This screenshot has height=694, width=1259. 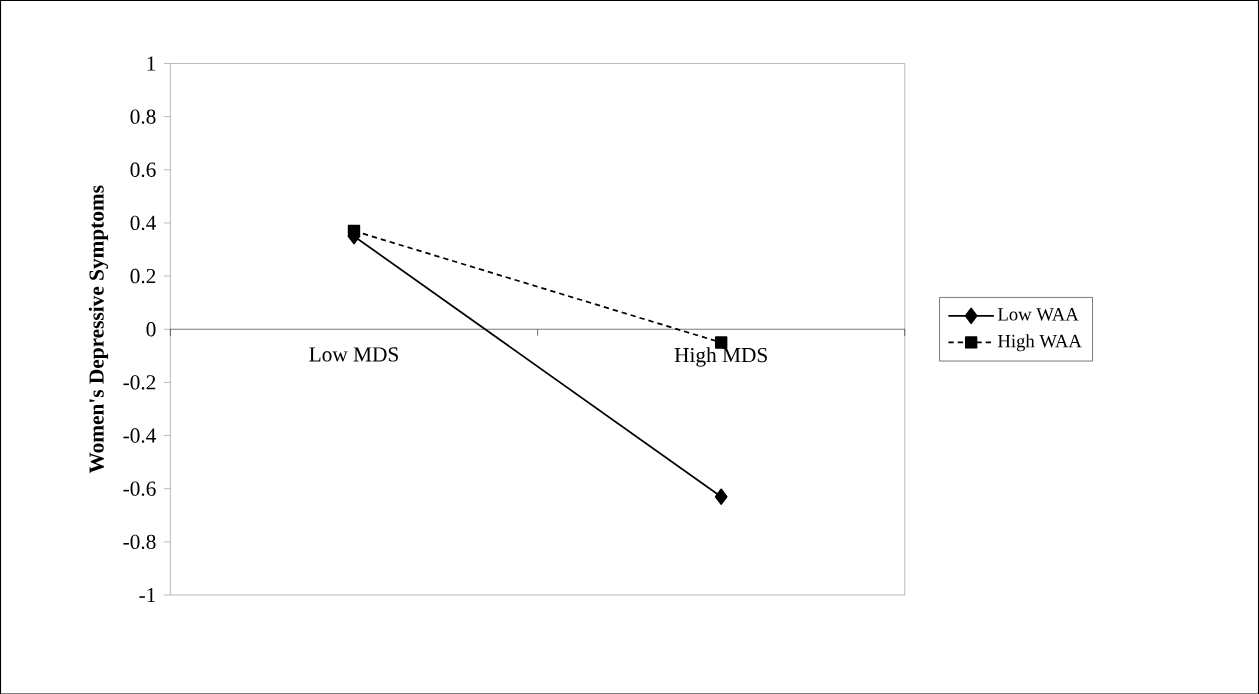 What do you see at coordinates (720, 357) in the screenshot?
I see `x-tick-label: High MDS` at bounding box center [720, 357].